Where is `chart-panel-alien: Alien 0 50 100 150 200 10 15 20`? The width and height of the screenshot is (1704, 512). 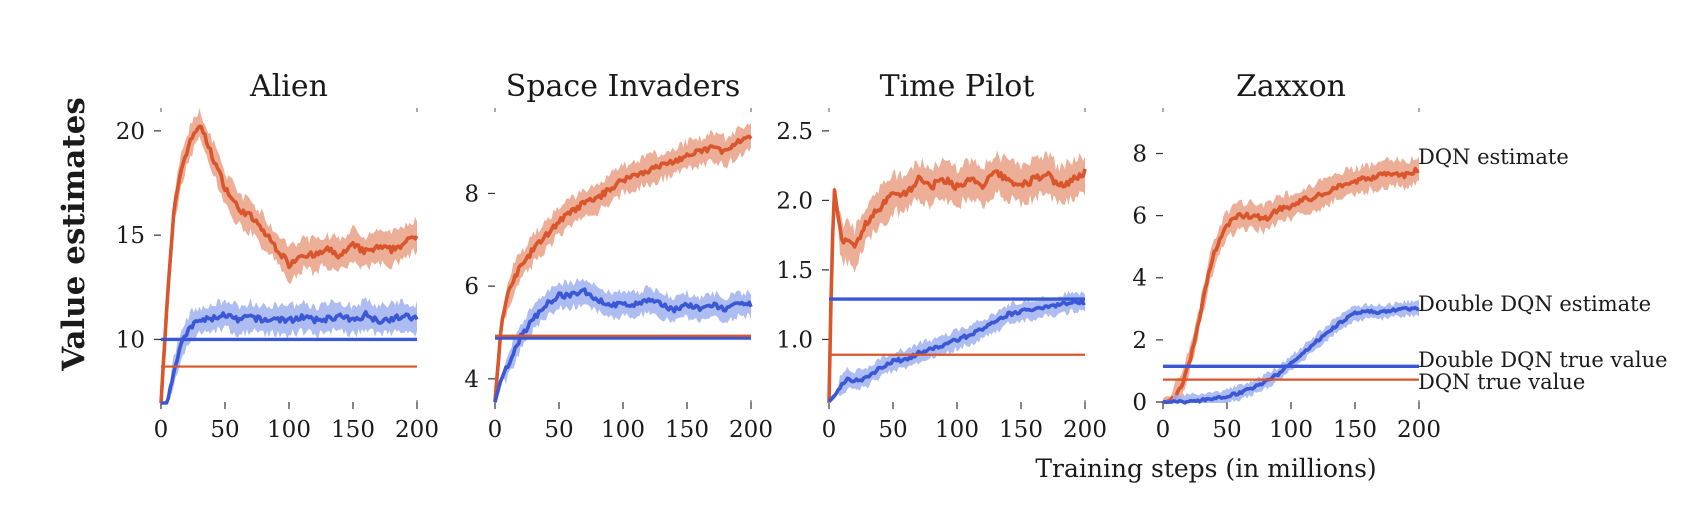 chart-panel-alien: Alien 0 50 100 150 200 10 15 20 is located at coordinates (277, 256).